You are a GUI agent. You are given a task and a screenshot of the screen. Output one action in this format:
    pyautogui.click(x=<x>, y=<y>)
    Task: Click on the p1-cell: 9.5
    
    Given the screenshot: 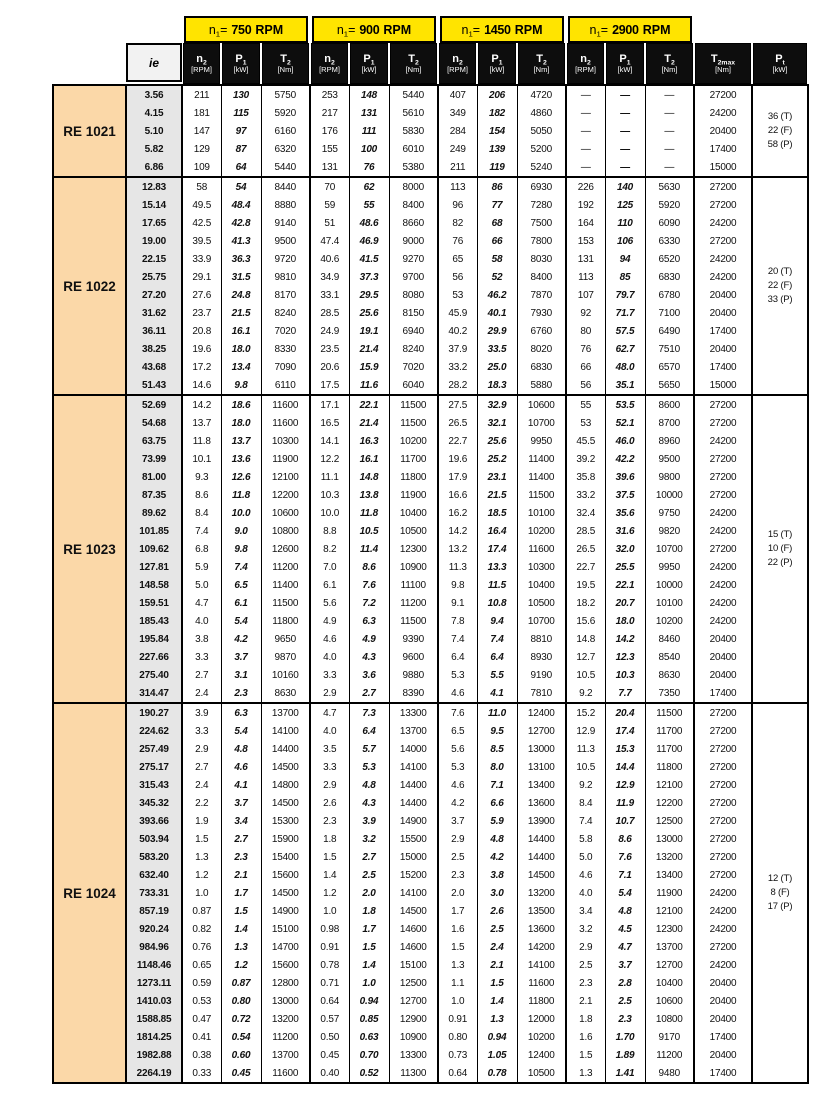 What is the action you would take?
    pyautogui.click(x=496, y=731)
    